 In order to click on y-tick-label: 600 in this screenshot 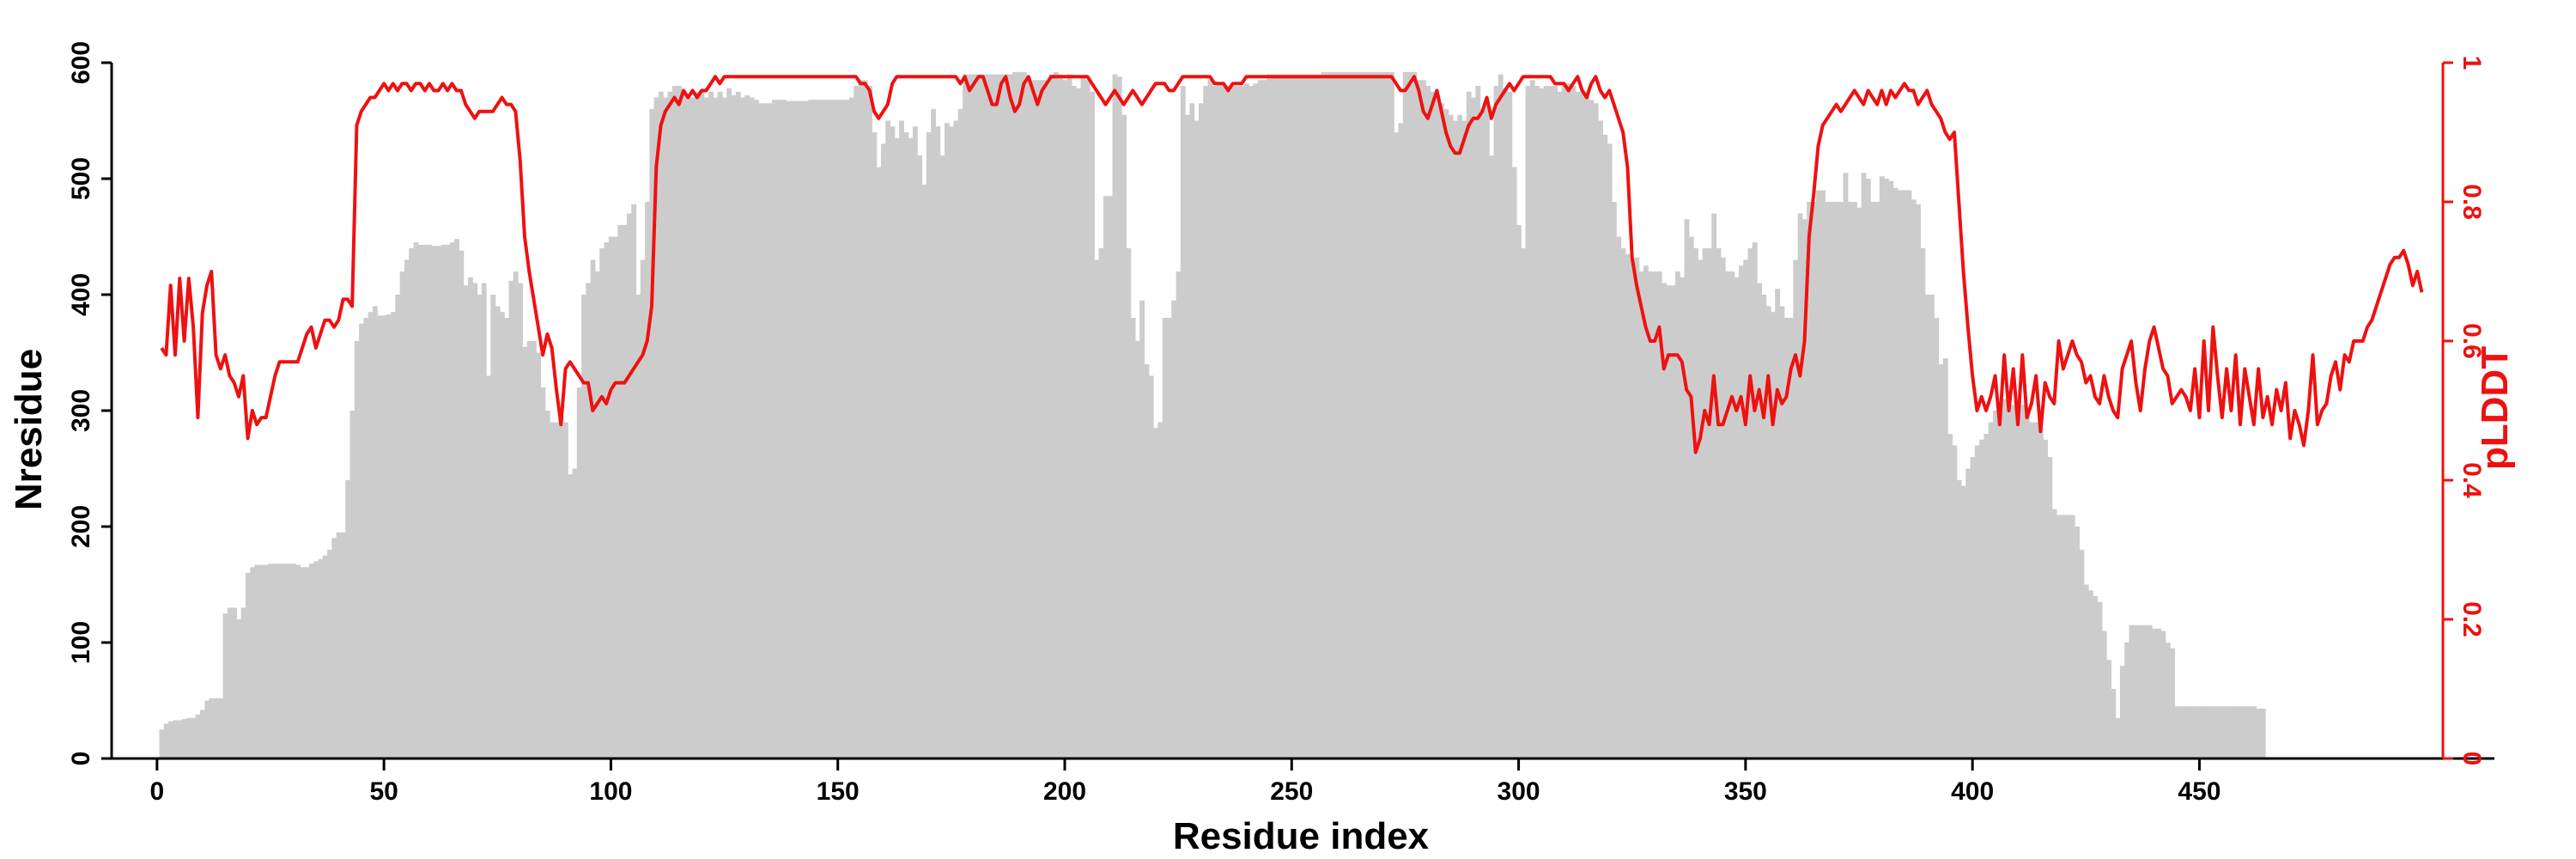, I will do `click(81, 63)`.